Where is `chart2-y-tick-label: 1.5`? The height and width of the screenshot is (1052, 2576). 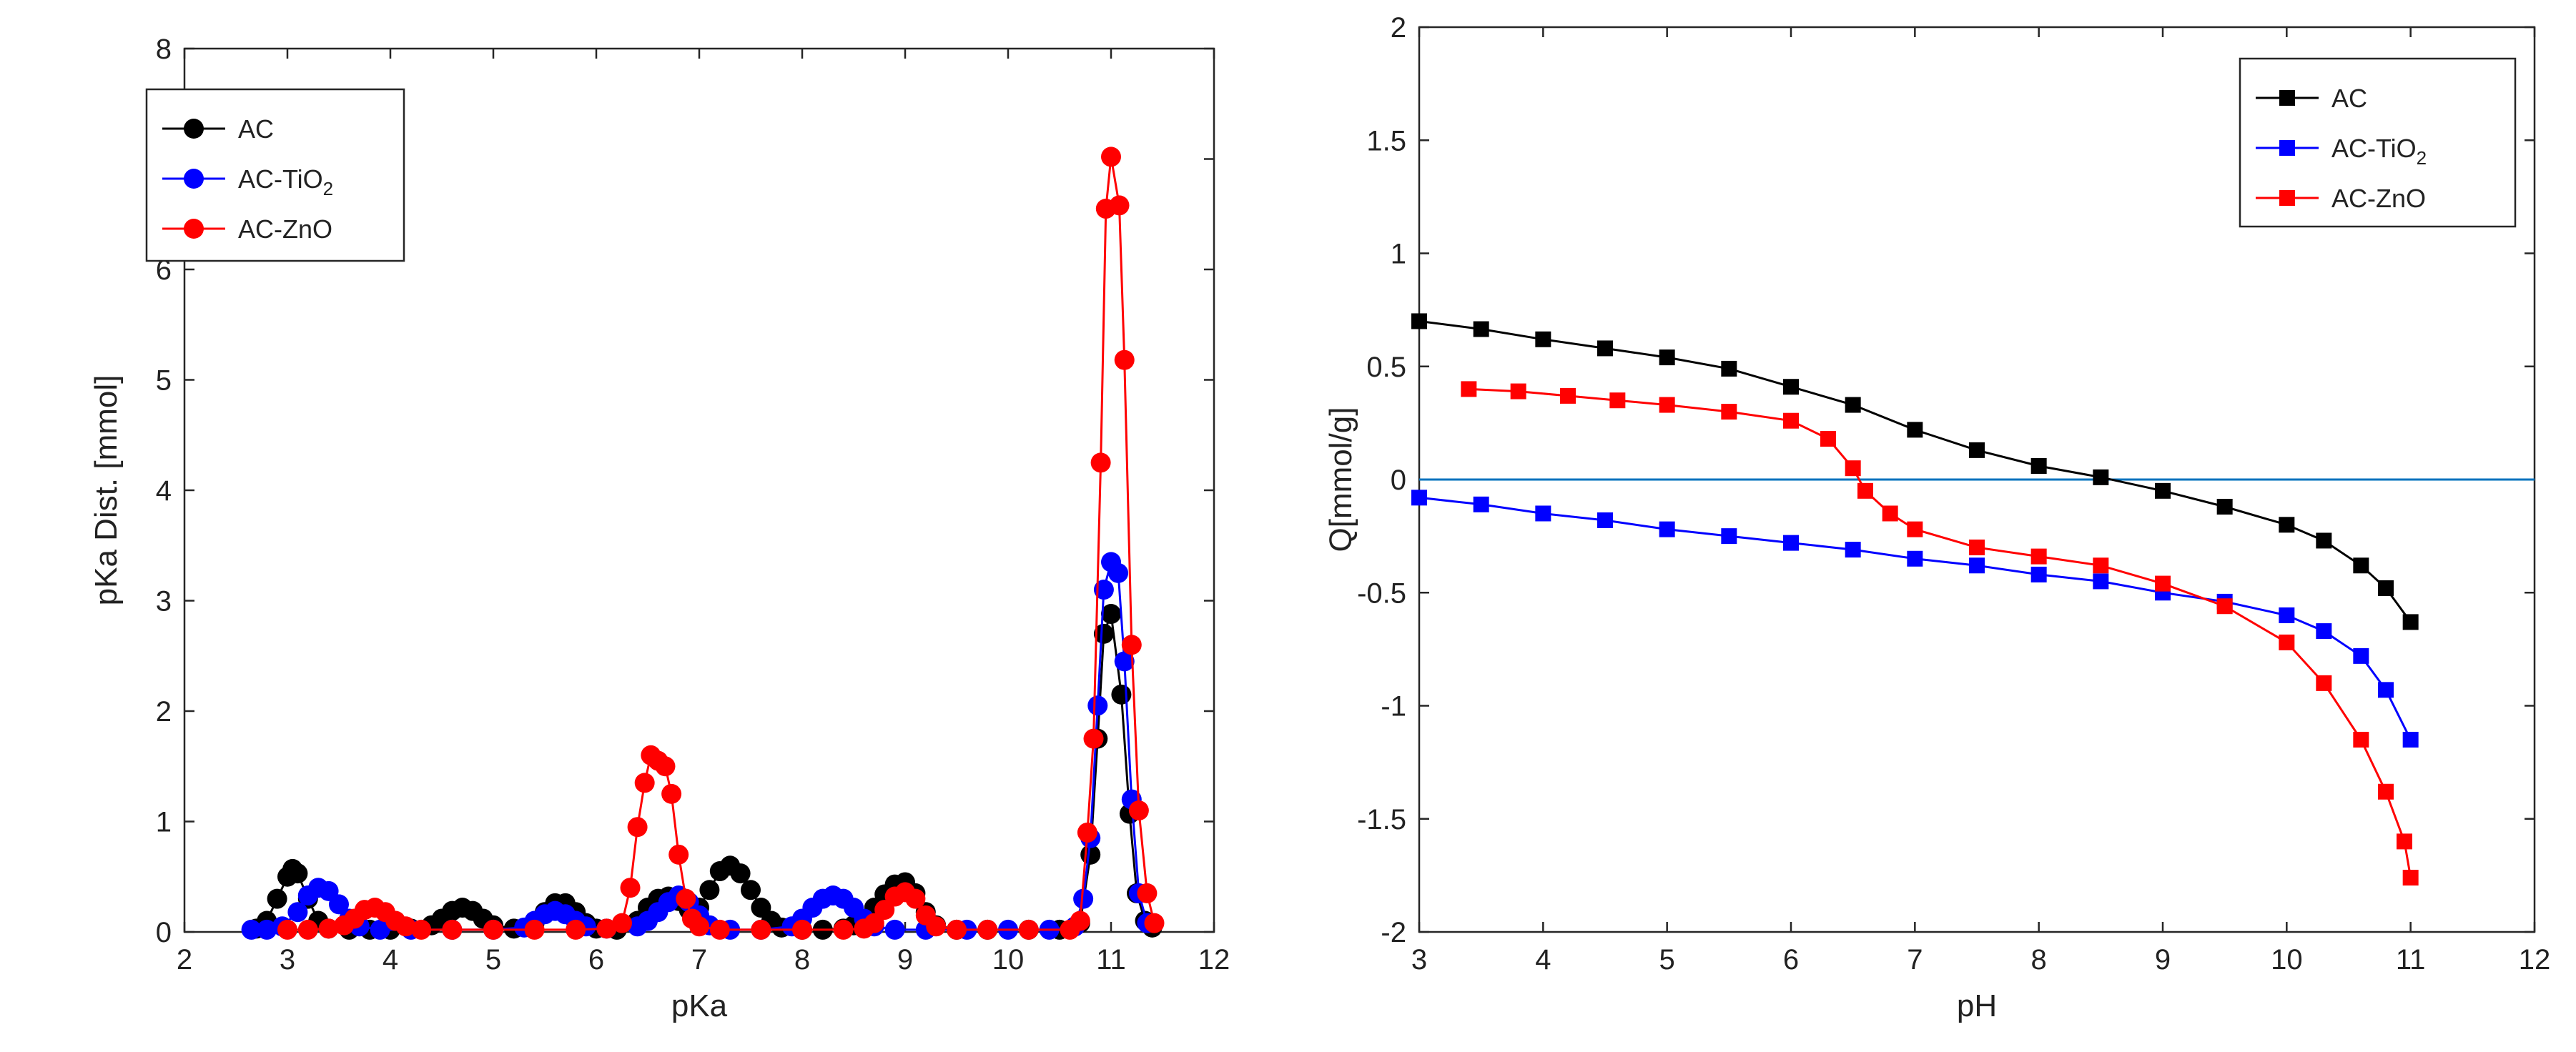 chart2-y-tick-label: 1.5 is located at coordinates (1386, 141).